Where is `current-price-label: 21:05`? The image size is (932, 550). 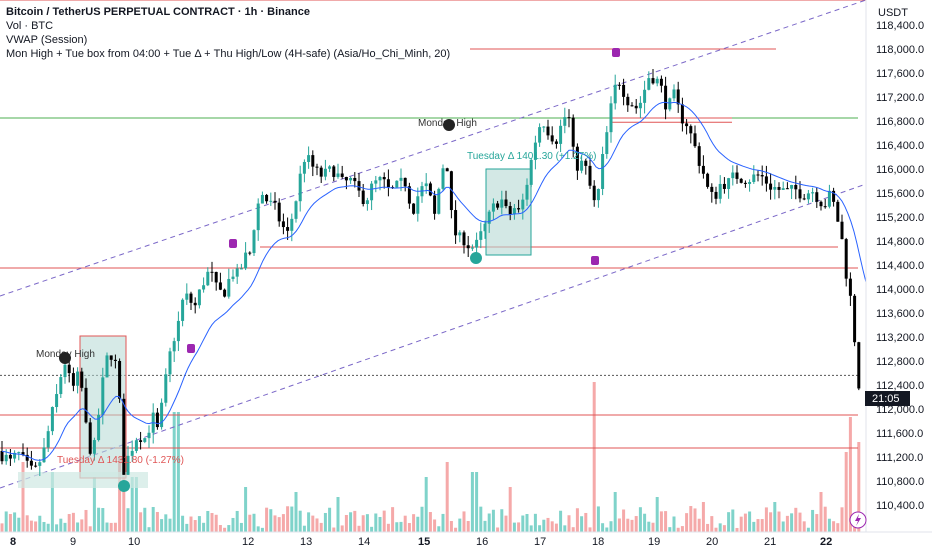
current-price-label: 21:05 is located at coordinates (886, 399).